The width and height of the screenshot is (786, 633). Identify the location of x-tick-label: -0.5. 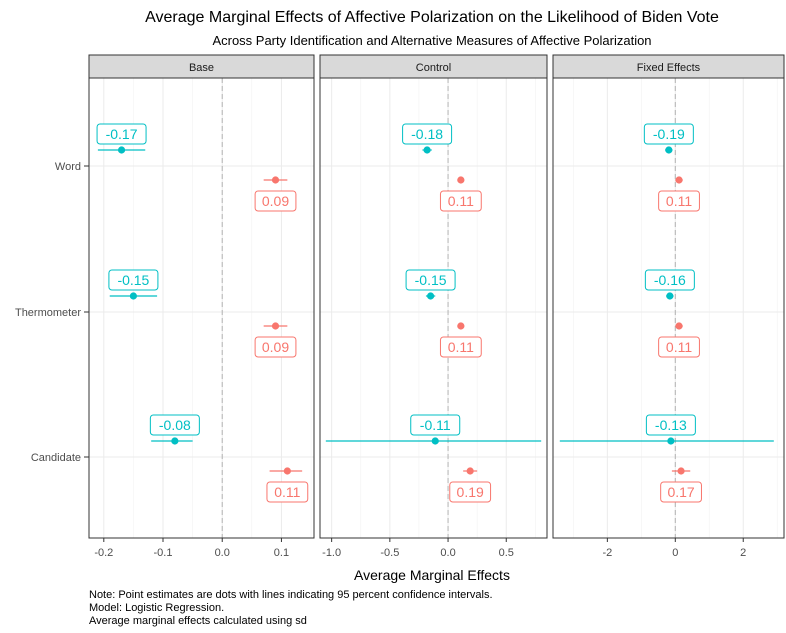
(389, 553).